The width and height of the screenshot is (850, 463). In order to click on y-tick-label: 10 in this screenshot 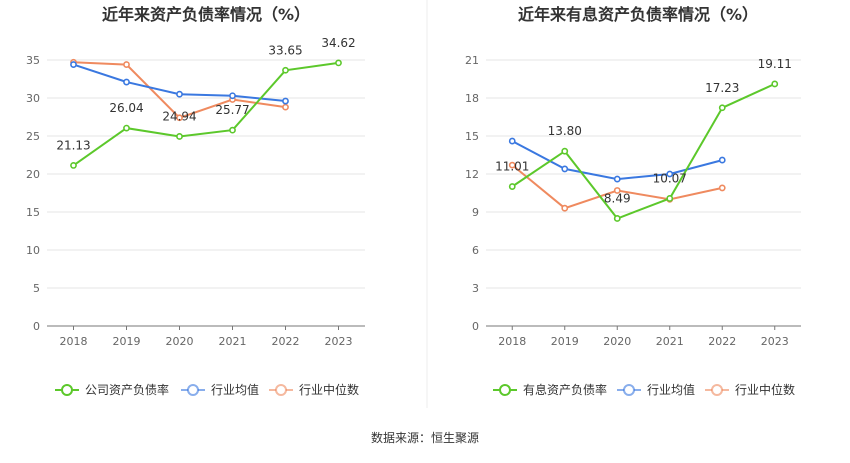, I will do `click(33, 250)`.